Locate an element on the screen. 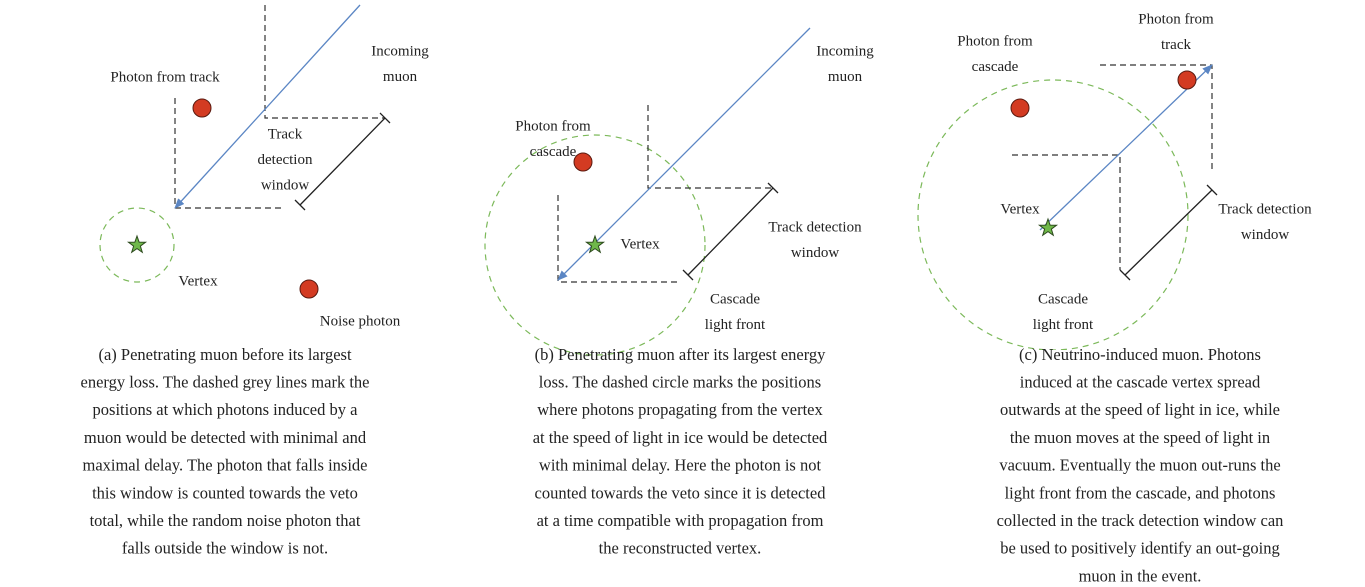 This screenshot has height=587, width=1365. label: Track is located at coordinates (285, 134).